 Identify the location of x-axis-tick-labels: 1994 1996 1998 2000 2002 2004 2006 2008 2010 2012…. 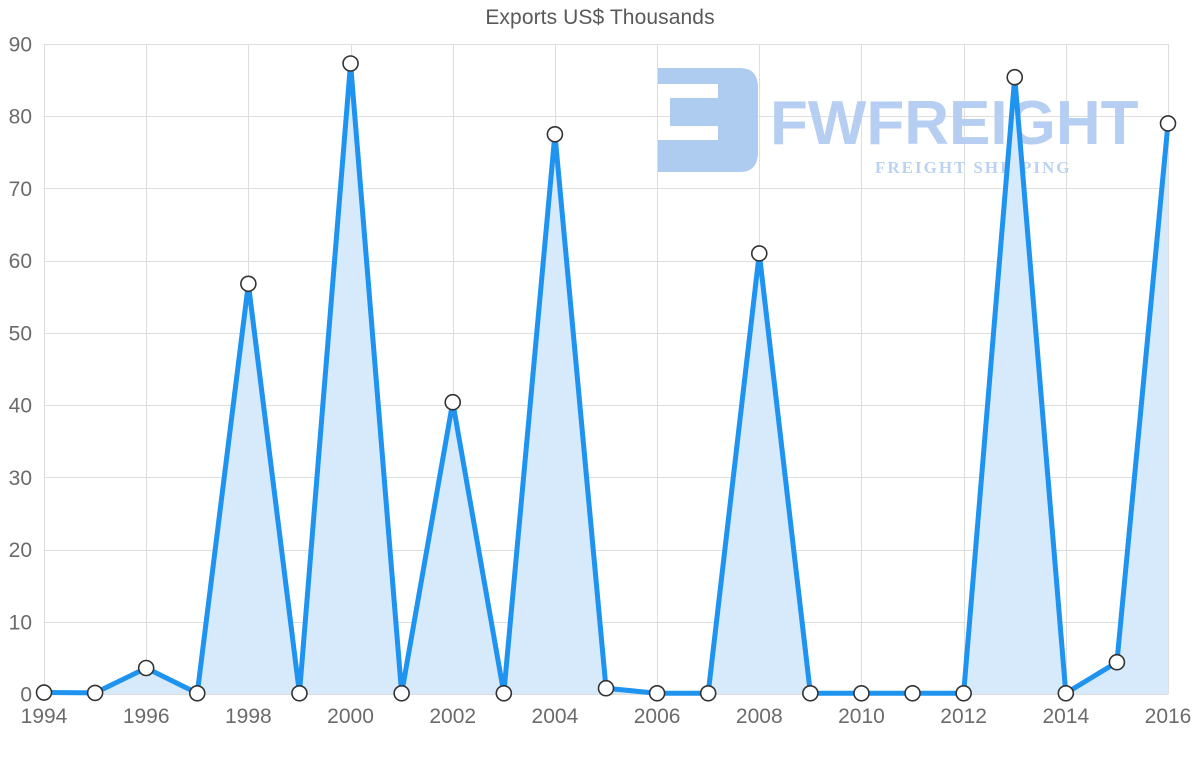
(606, 716).